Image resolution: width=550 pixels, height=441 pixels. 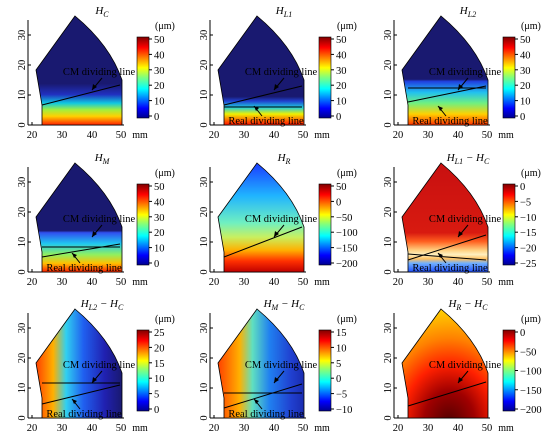 I want to click on colorbar-tick-label: −10, so click(x=528, y=218).